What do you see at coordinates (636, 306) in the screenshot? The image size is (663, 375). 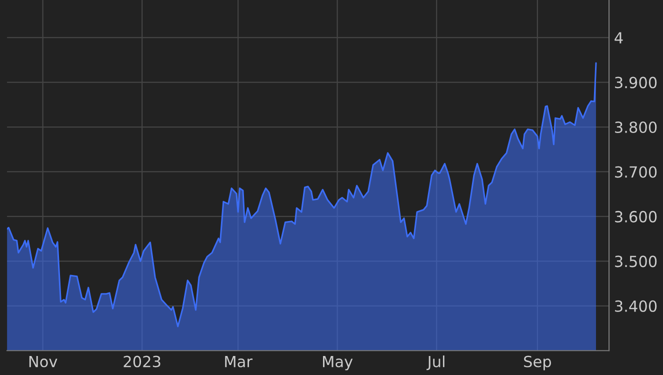 I see `y-tick-label: 3.400` at bounding box center [636, 306].